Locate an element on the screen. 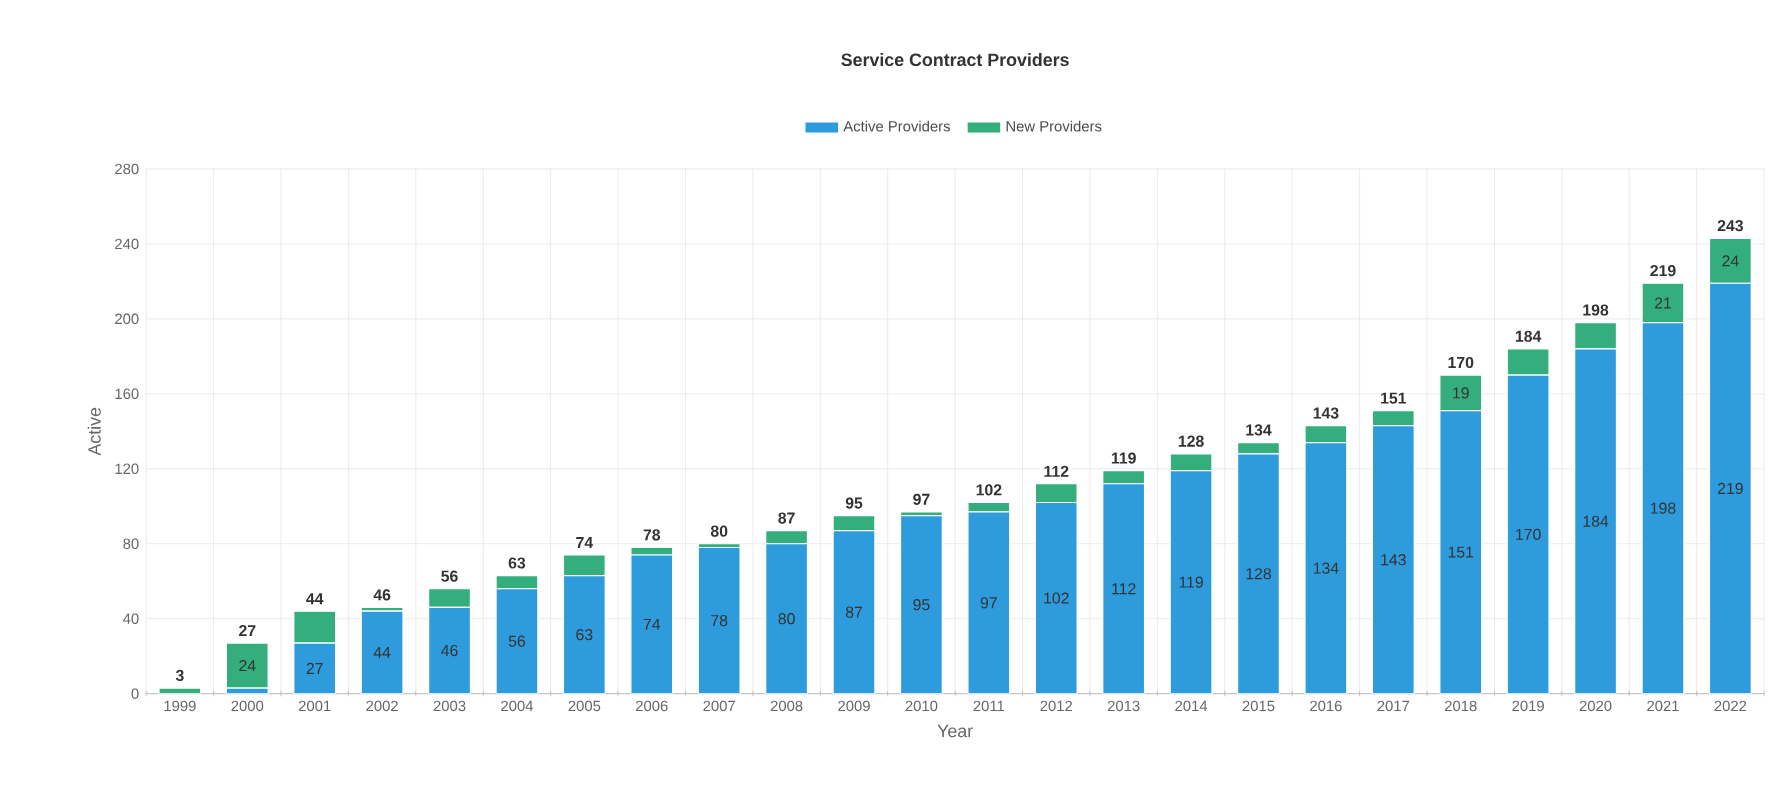  data-label: 78 is located at coordinates (719, 620).